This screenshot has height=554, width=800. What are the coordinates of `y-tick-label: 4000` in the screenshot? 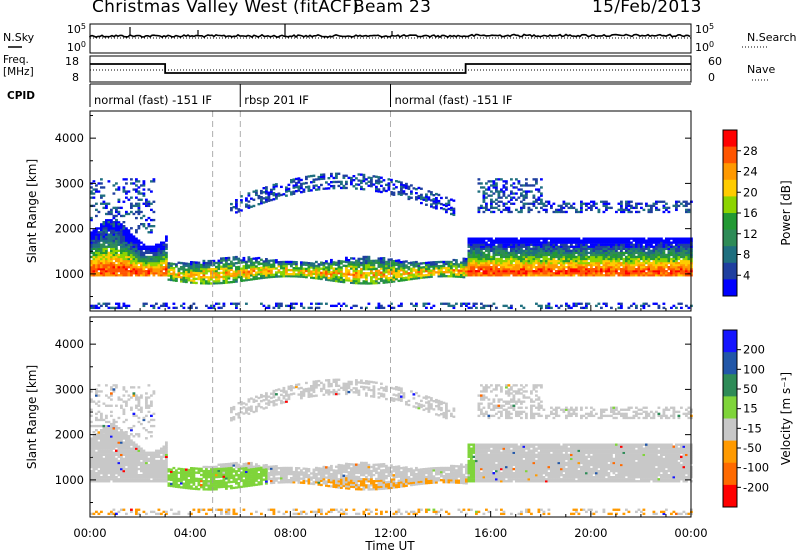 It's located at (69, 138).